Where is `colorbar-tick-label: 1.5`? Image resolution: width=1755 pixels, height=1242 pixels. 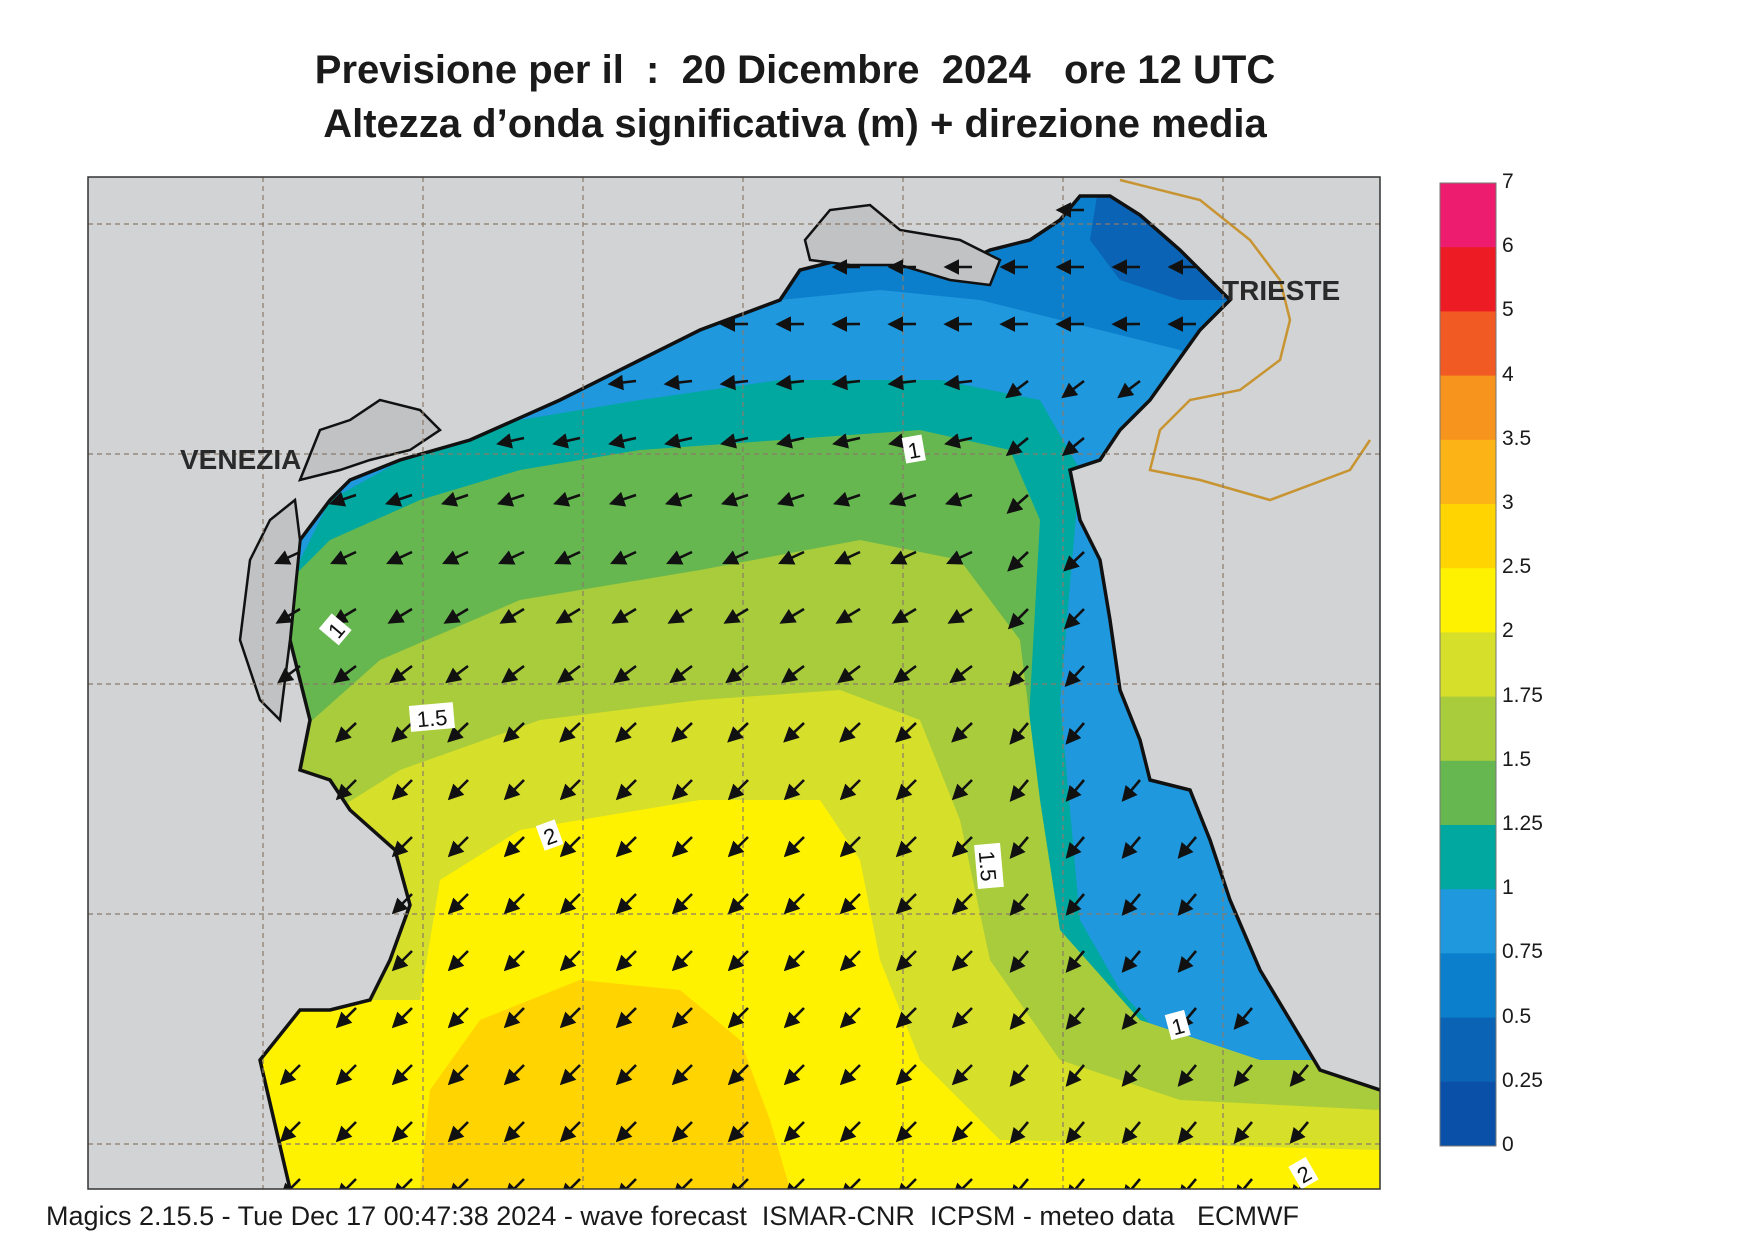
colorbar-tick-label: 1.5 is located at coordinates (1517, 759).